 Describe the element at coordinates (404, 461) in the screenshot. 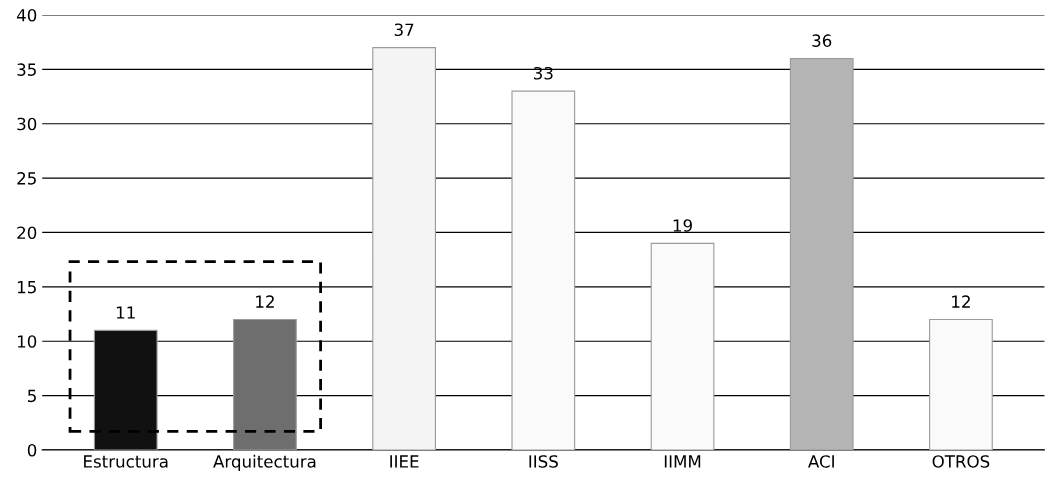

I see `x-tick-label: IIEE` at that location.